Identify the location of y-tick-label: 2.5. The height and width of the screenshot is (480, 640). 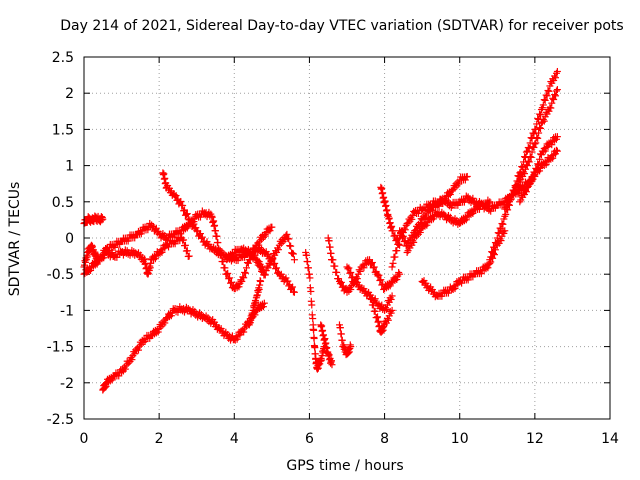
(63, 58).